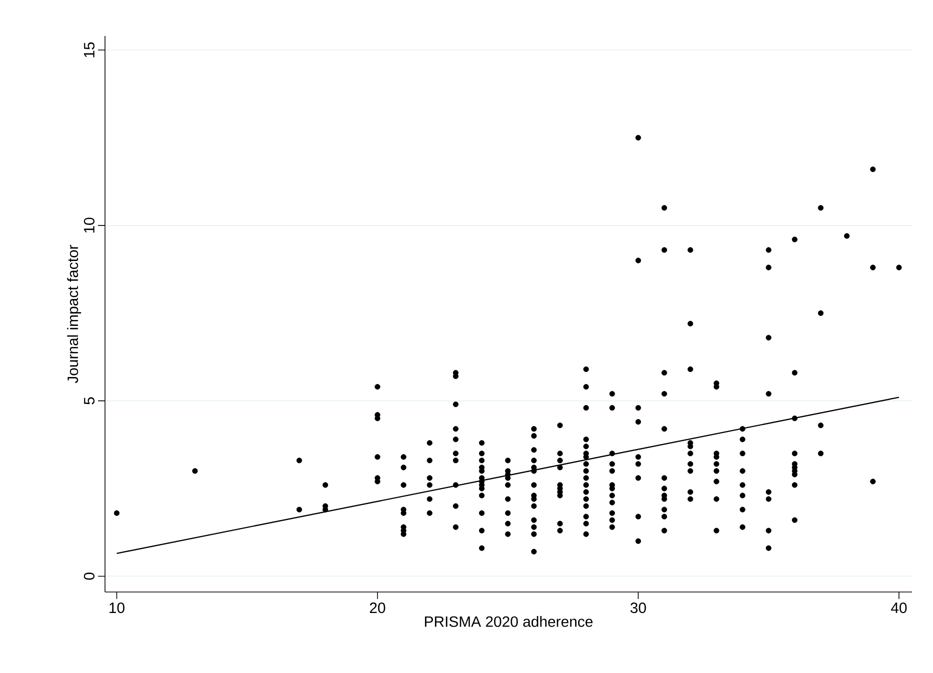 The height and width of the screenshot is (673, 933). Describe the element at coordinates (378, 608) in the screenshot. I see `x-tick-label: 20` at that location.